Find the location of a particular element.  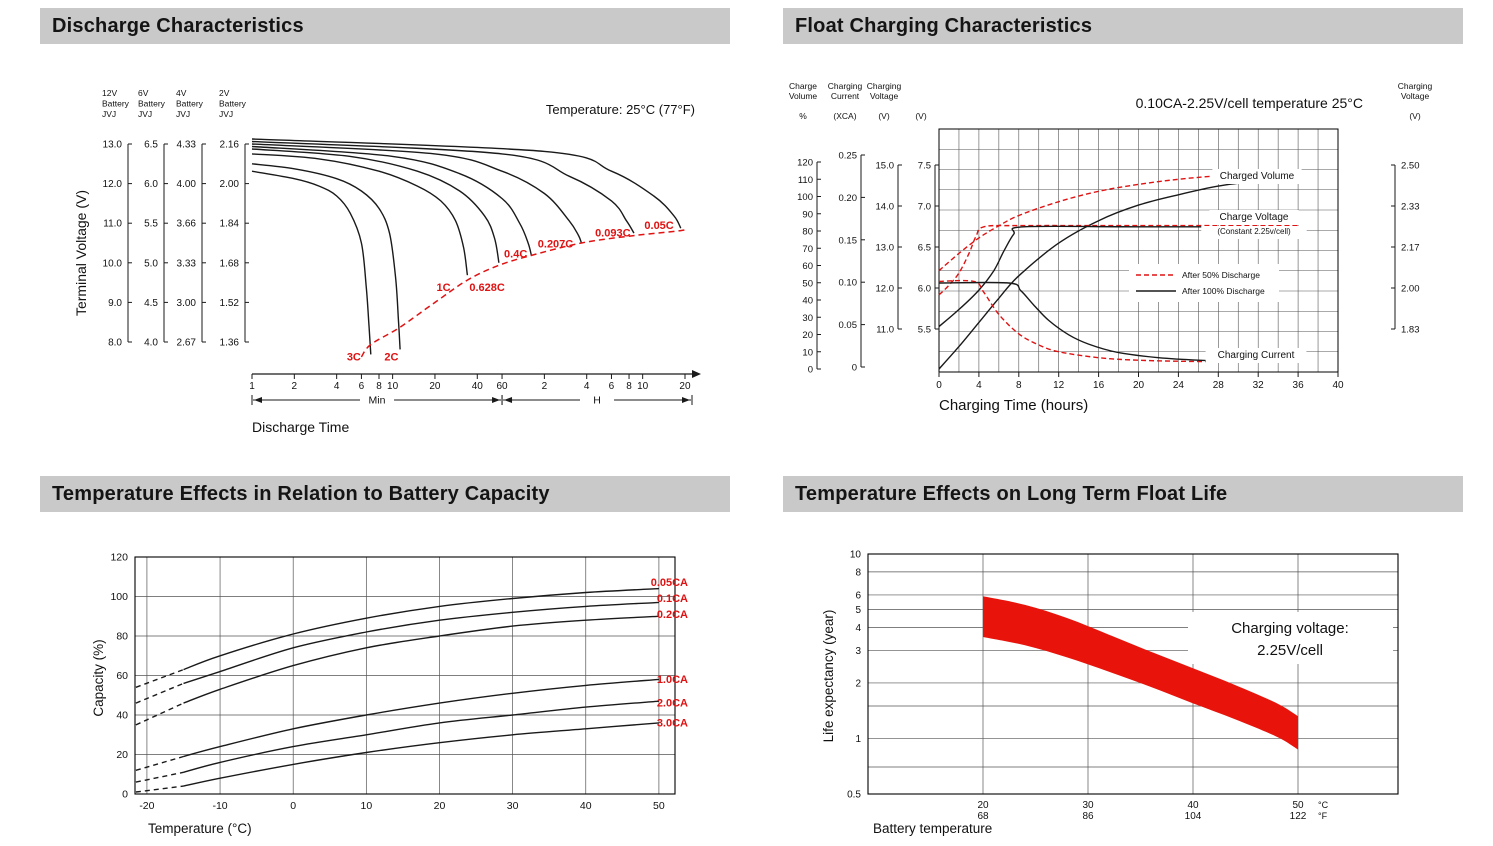

svg-text: 80 is located at coordinates (807, 232).